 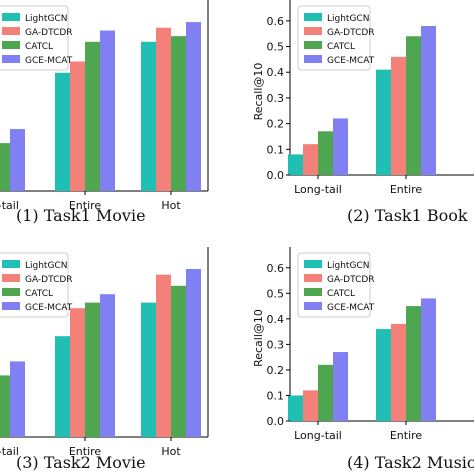 What do you see at coordinates (407, 215) in the screenshot?
I see `caption-task1-book: (2) Task1 Book` at bounding box center [407, 215].